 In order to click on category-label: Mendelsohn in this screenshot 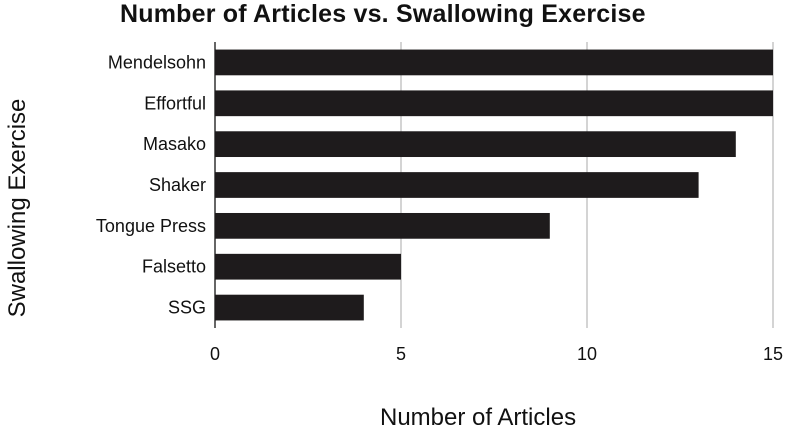, I will do `click(157, 62)`.